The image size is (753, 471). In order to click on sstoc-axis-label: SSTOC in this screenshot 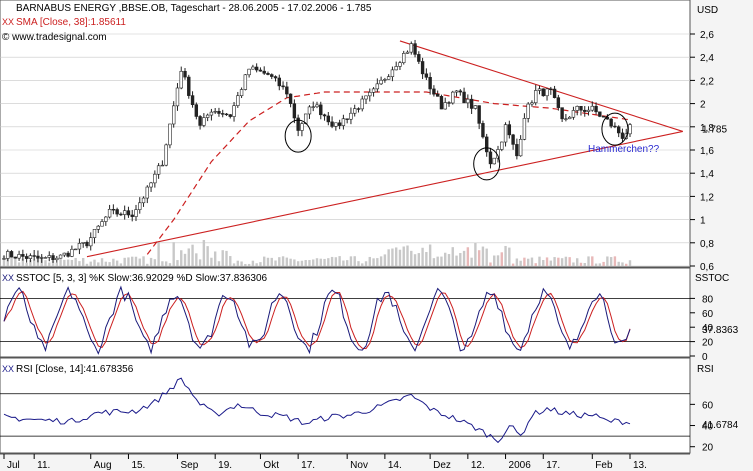, I will do `click(712, 278)`.